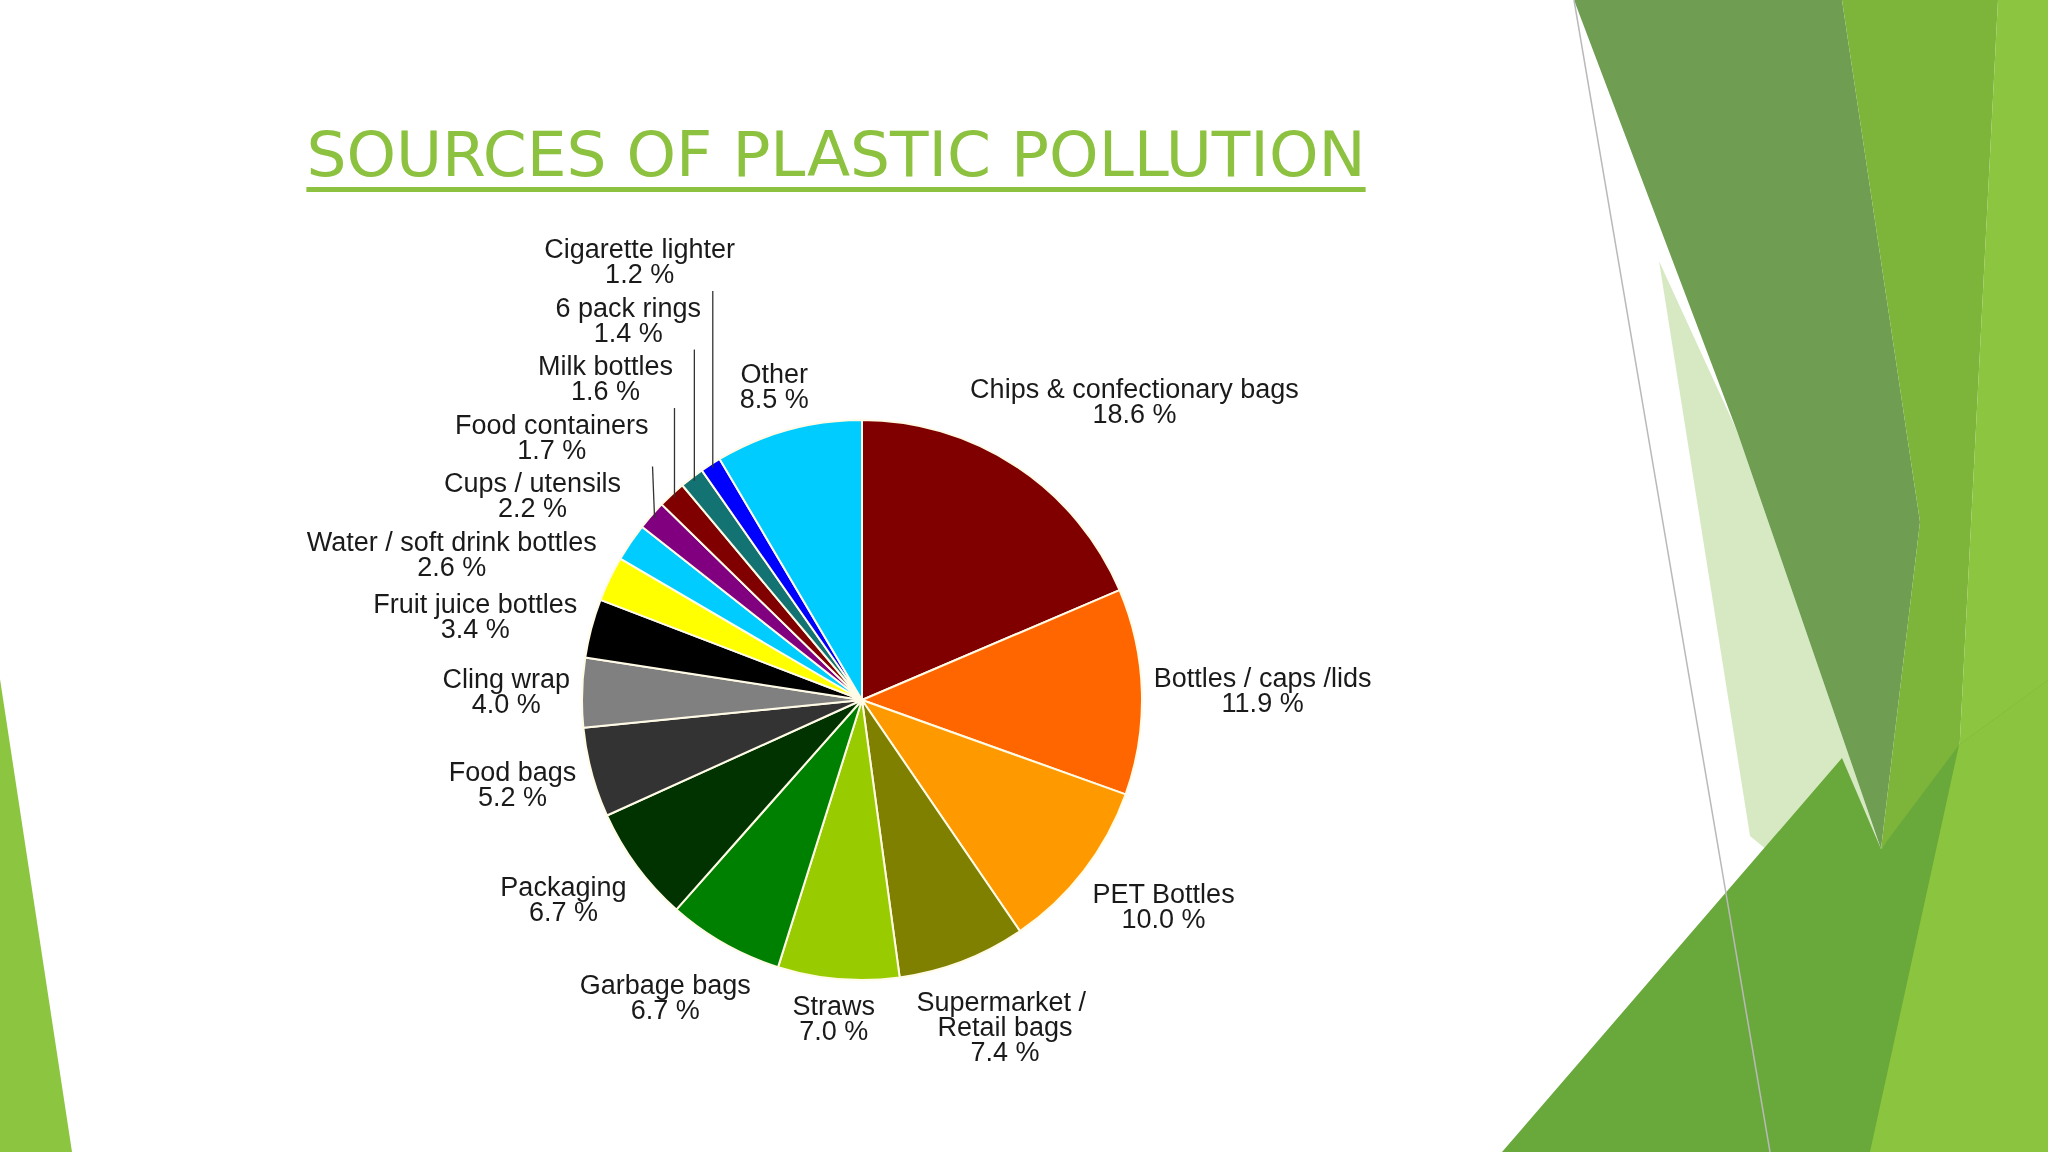 Image resolution: width=2048 pixels, height=1152 pixels. Describe the element at coordinates (1262, 677) in the screenshot. I see `slice-label: Bottles / caps /lids` at that location.